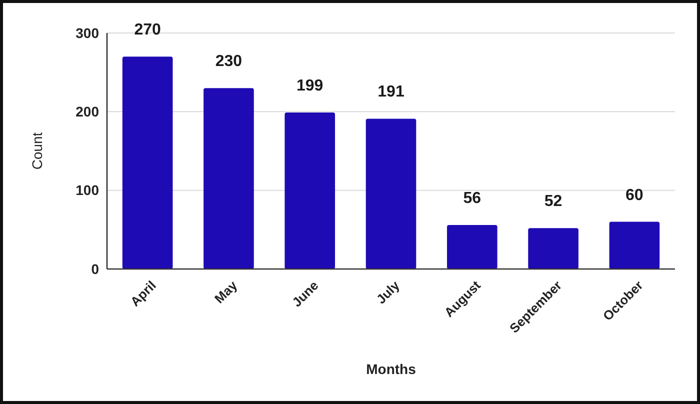 The height and width of the screenshot is (404, 700). What do you see at coordinates (635, 195) in the screenshot?
I see `data-label: 60` at bounding box center [635, 195].